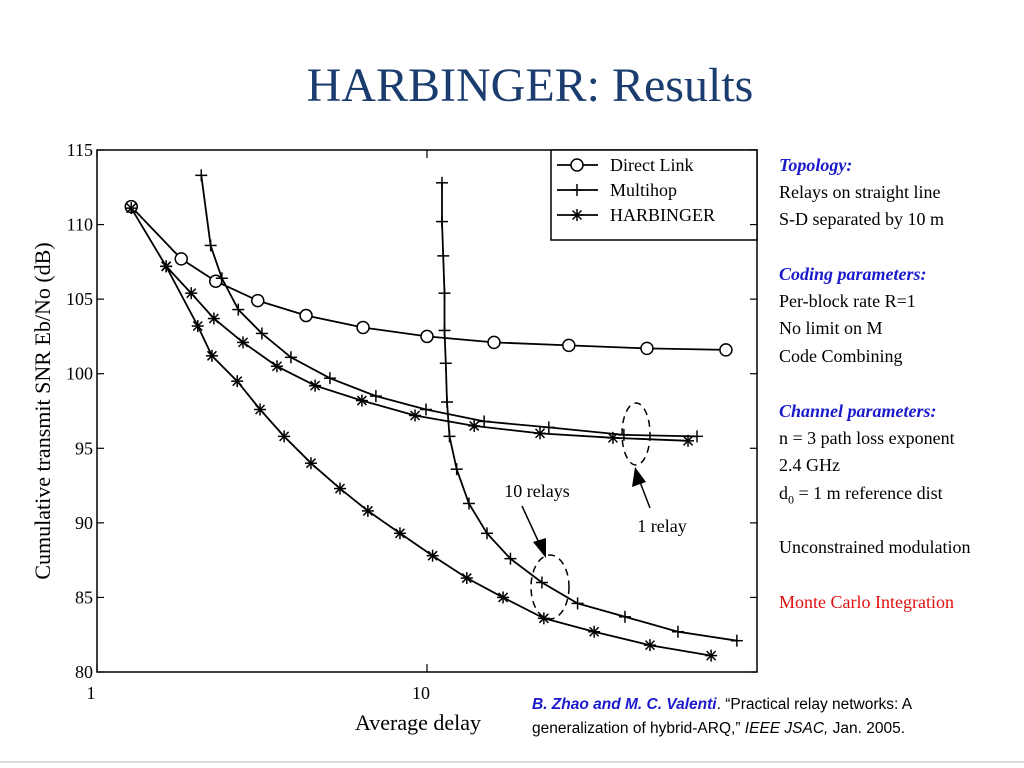 This screenshot has width=1024, height=768. What do you see at coordinates (643, 190) in the screenshot?
I see `legend-label: Multihop` at bounding box center [643, 190].